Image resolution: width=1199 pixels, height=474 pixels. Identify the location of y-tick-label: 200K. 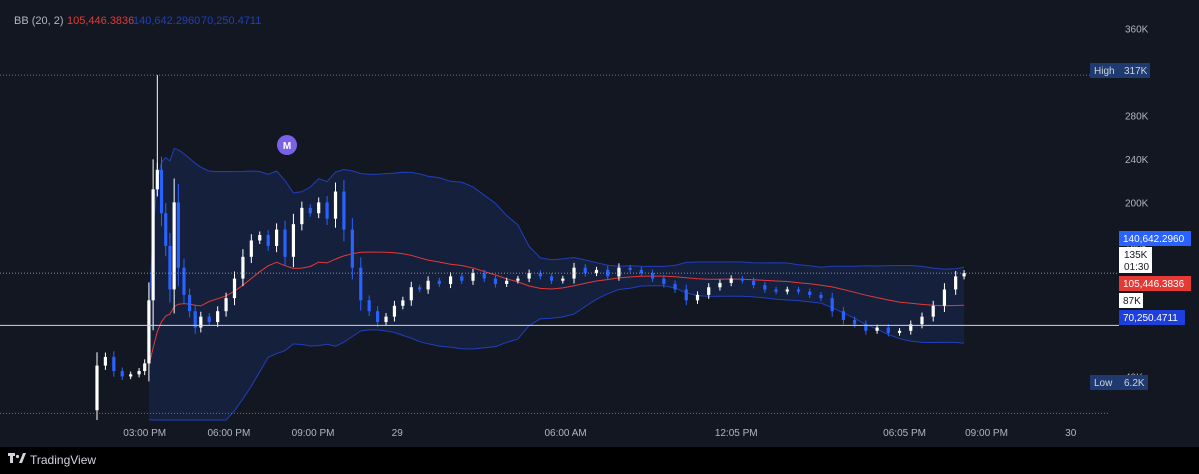
(1137, 203).